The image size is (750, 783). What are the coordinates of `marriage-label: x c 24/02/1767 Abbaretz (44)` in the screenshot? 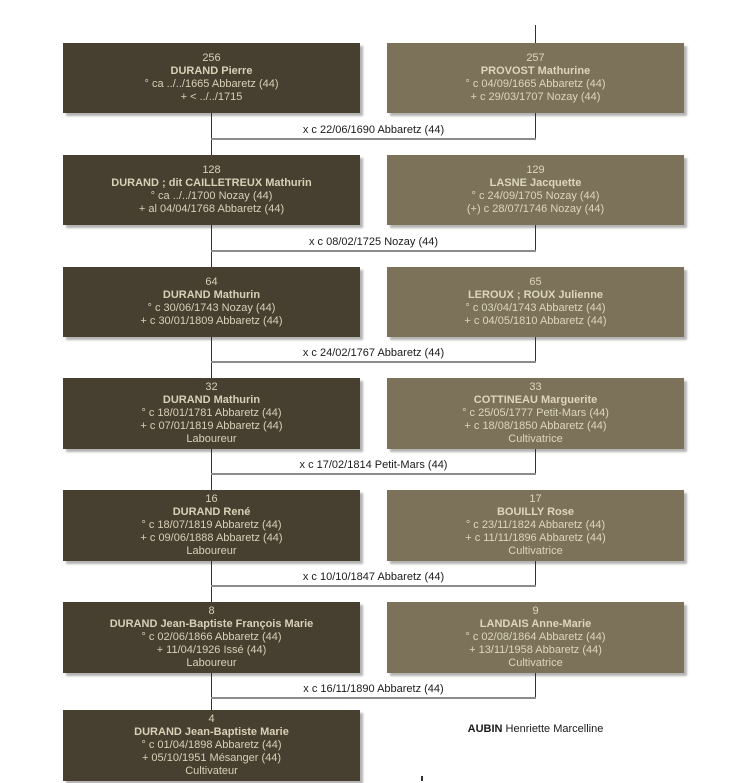 It's located at (373, 353).